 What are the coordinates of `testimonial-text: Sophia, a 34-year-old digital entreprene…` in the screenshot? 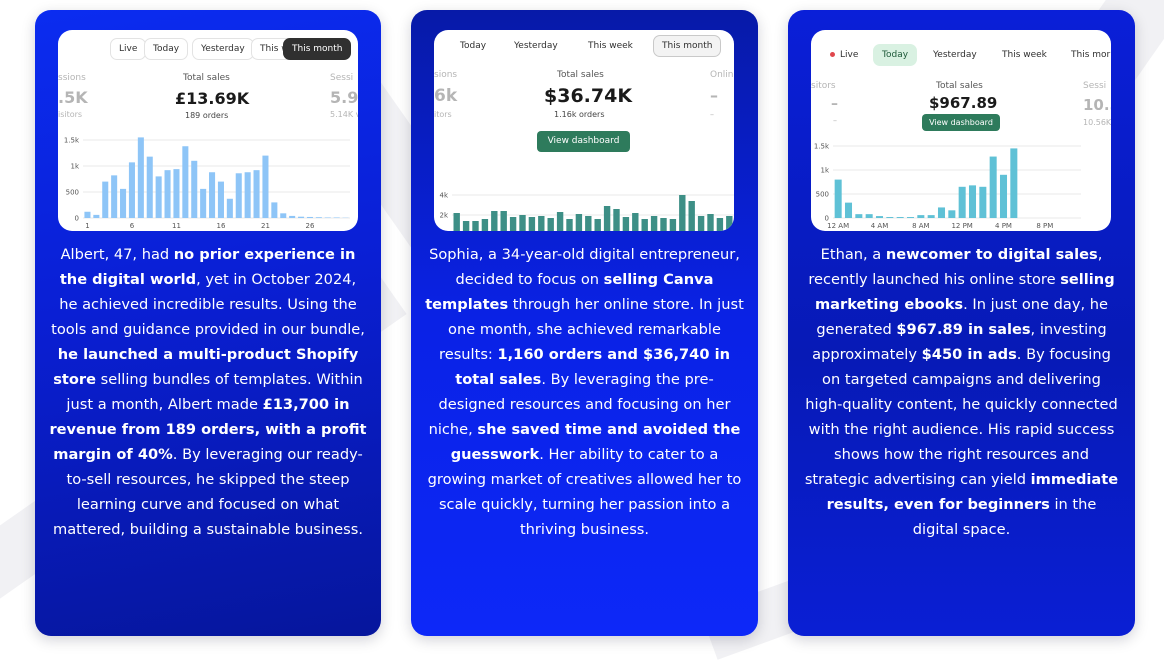 It's located at (584, 392).